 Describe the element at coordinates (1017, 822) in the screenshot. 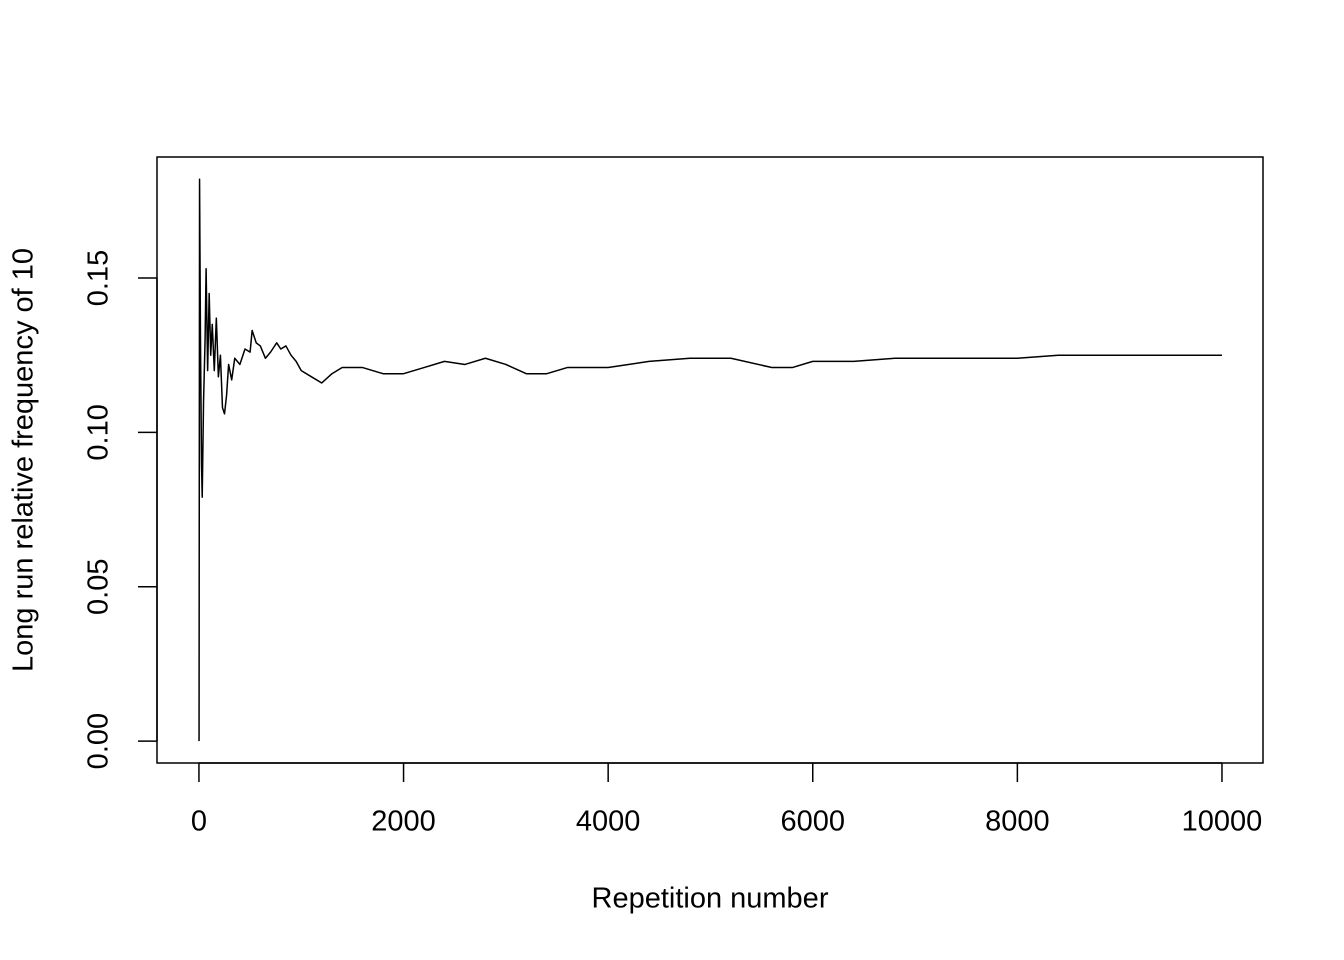

I see `x-tick-label: 8000` at that location.